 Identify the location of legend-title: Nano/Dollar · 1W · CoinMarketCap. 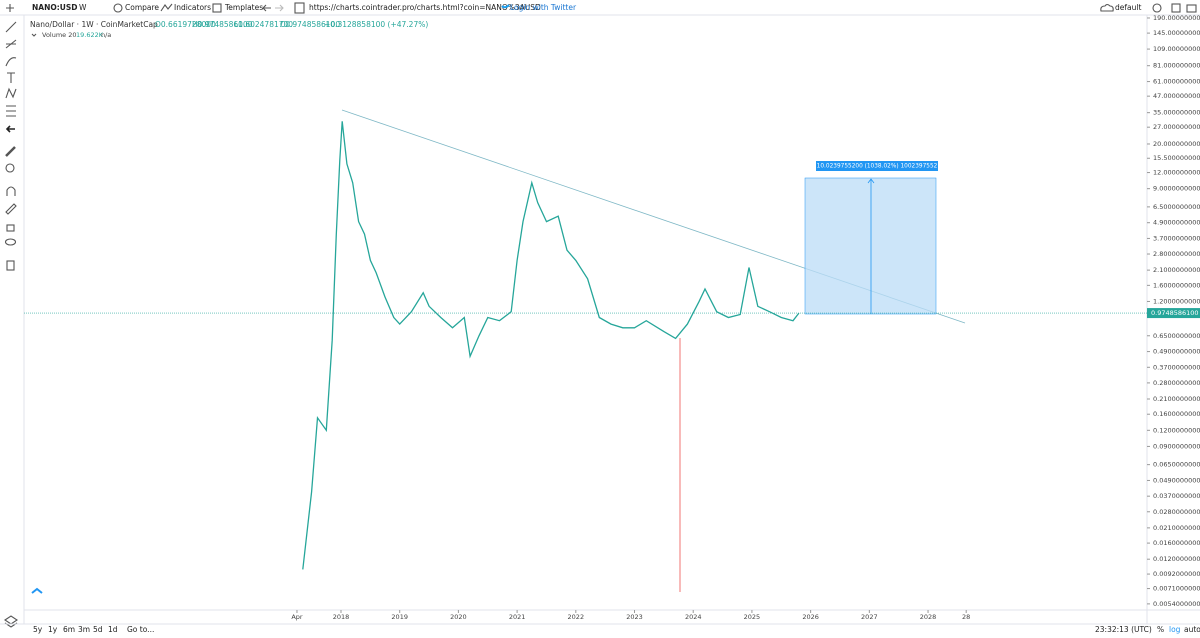
(94, 24).